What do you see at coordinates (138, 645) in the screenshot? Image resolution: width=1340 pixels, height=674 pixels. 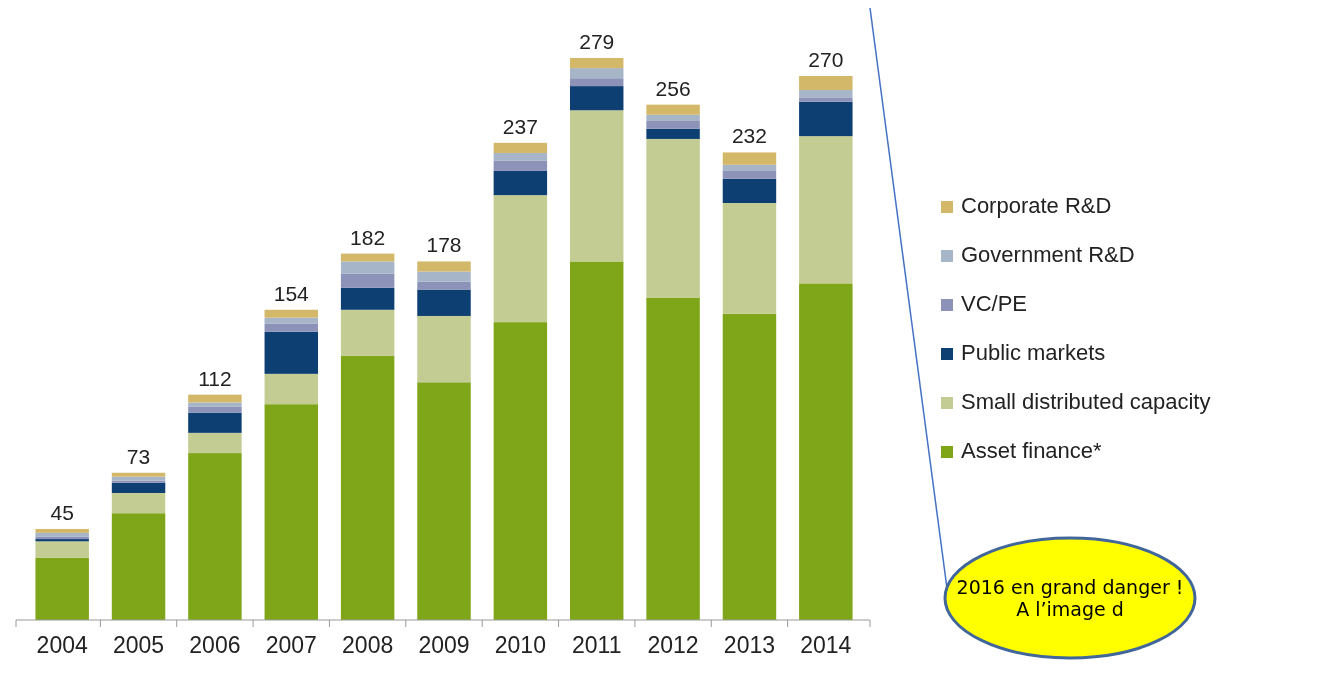 I see `x-tick-label: 2005` at bounding box center [138, 645].